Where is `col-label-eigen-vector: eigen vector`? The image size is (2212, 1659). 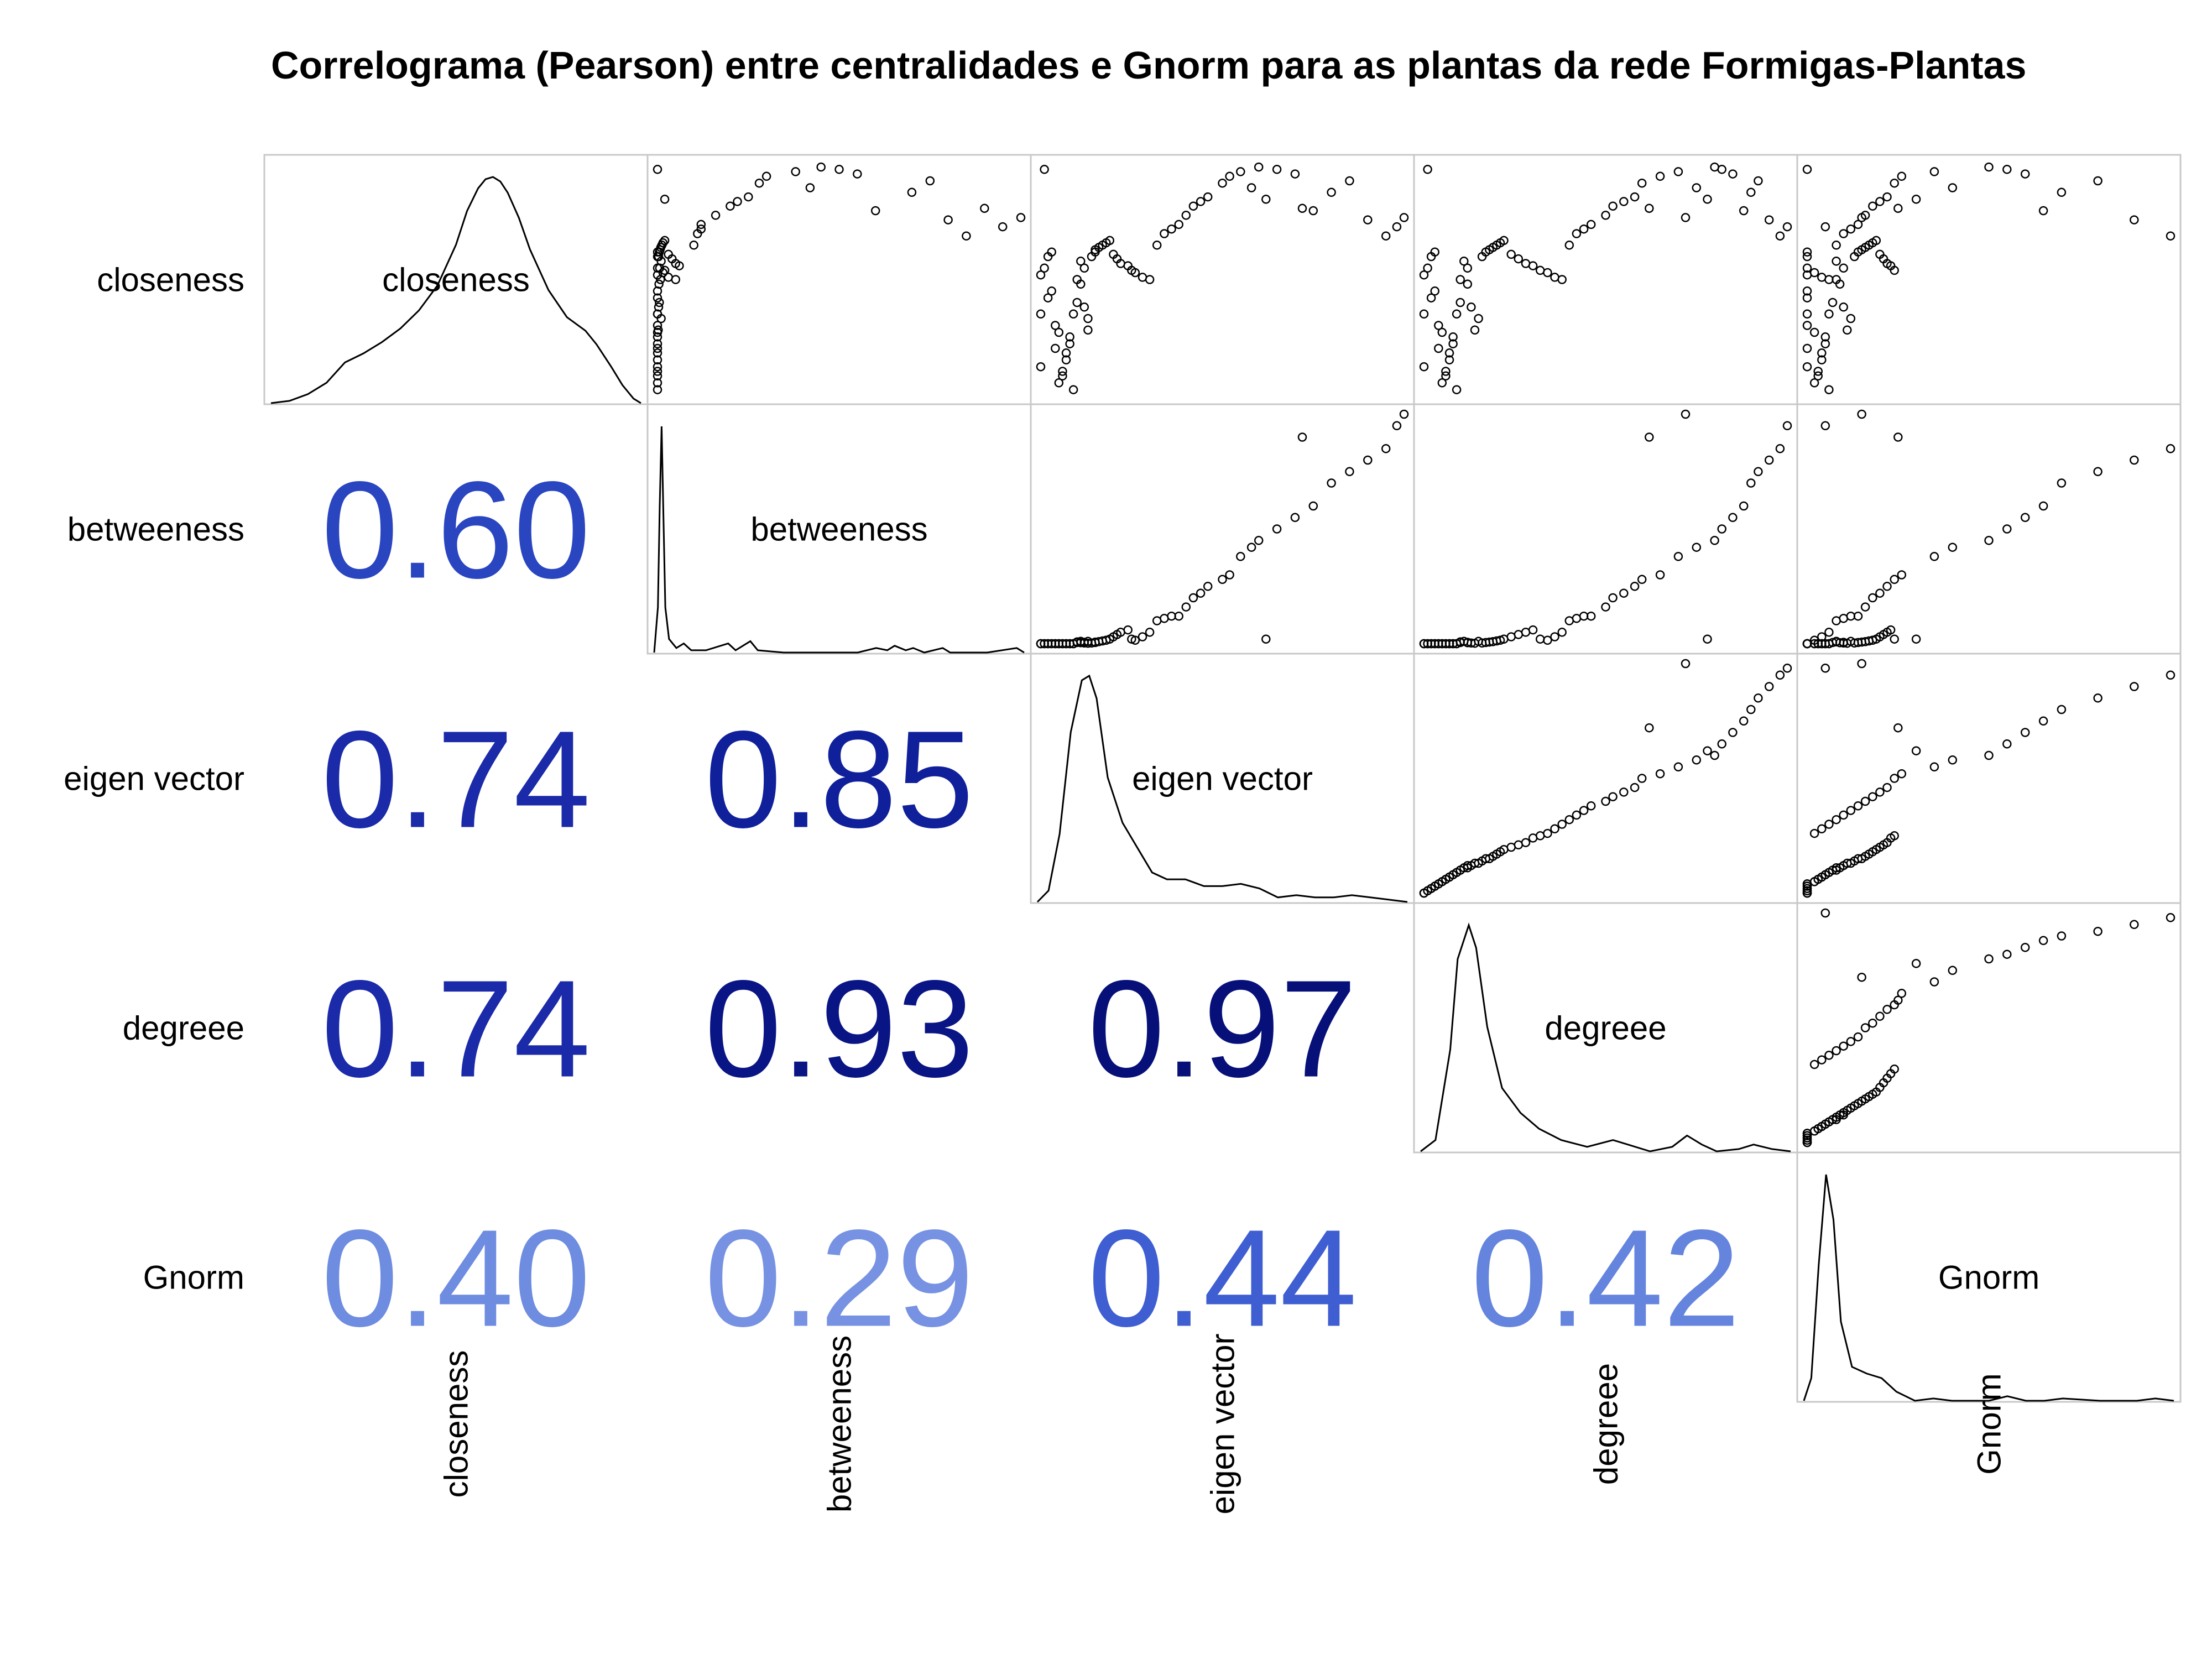
col-label-eigen-vector: eigen vector is located at coordinates (1223, 1425).